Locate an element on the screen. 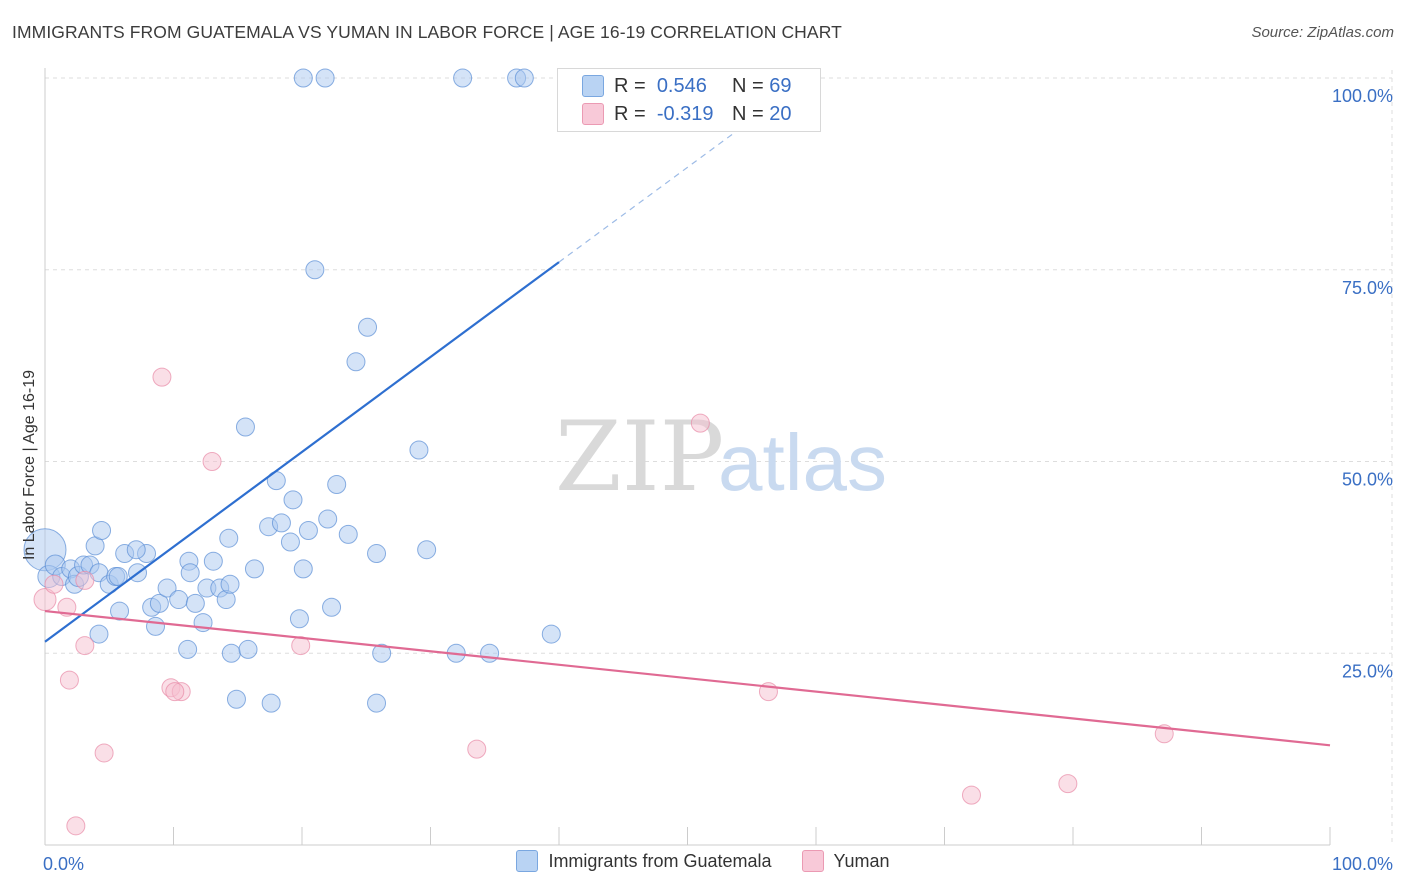 The height and width of the screenshot is (892, 1406). y-tick-label: 100.0% is located at coordinates (1362, 96).